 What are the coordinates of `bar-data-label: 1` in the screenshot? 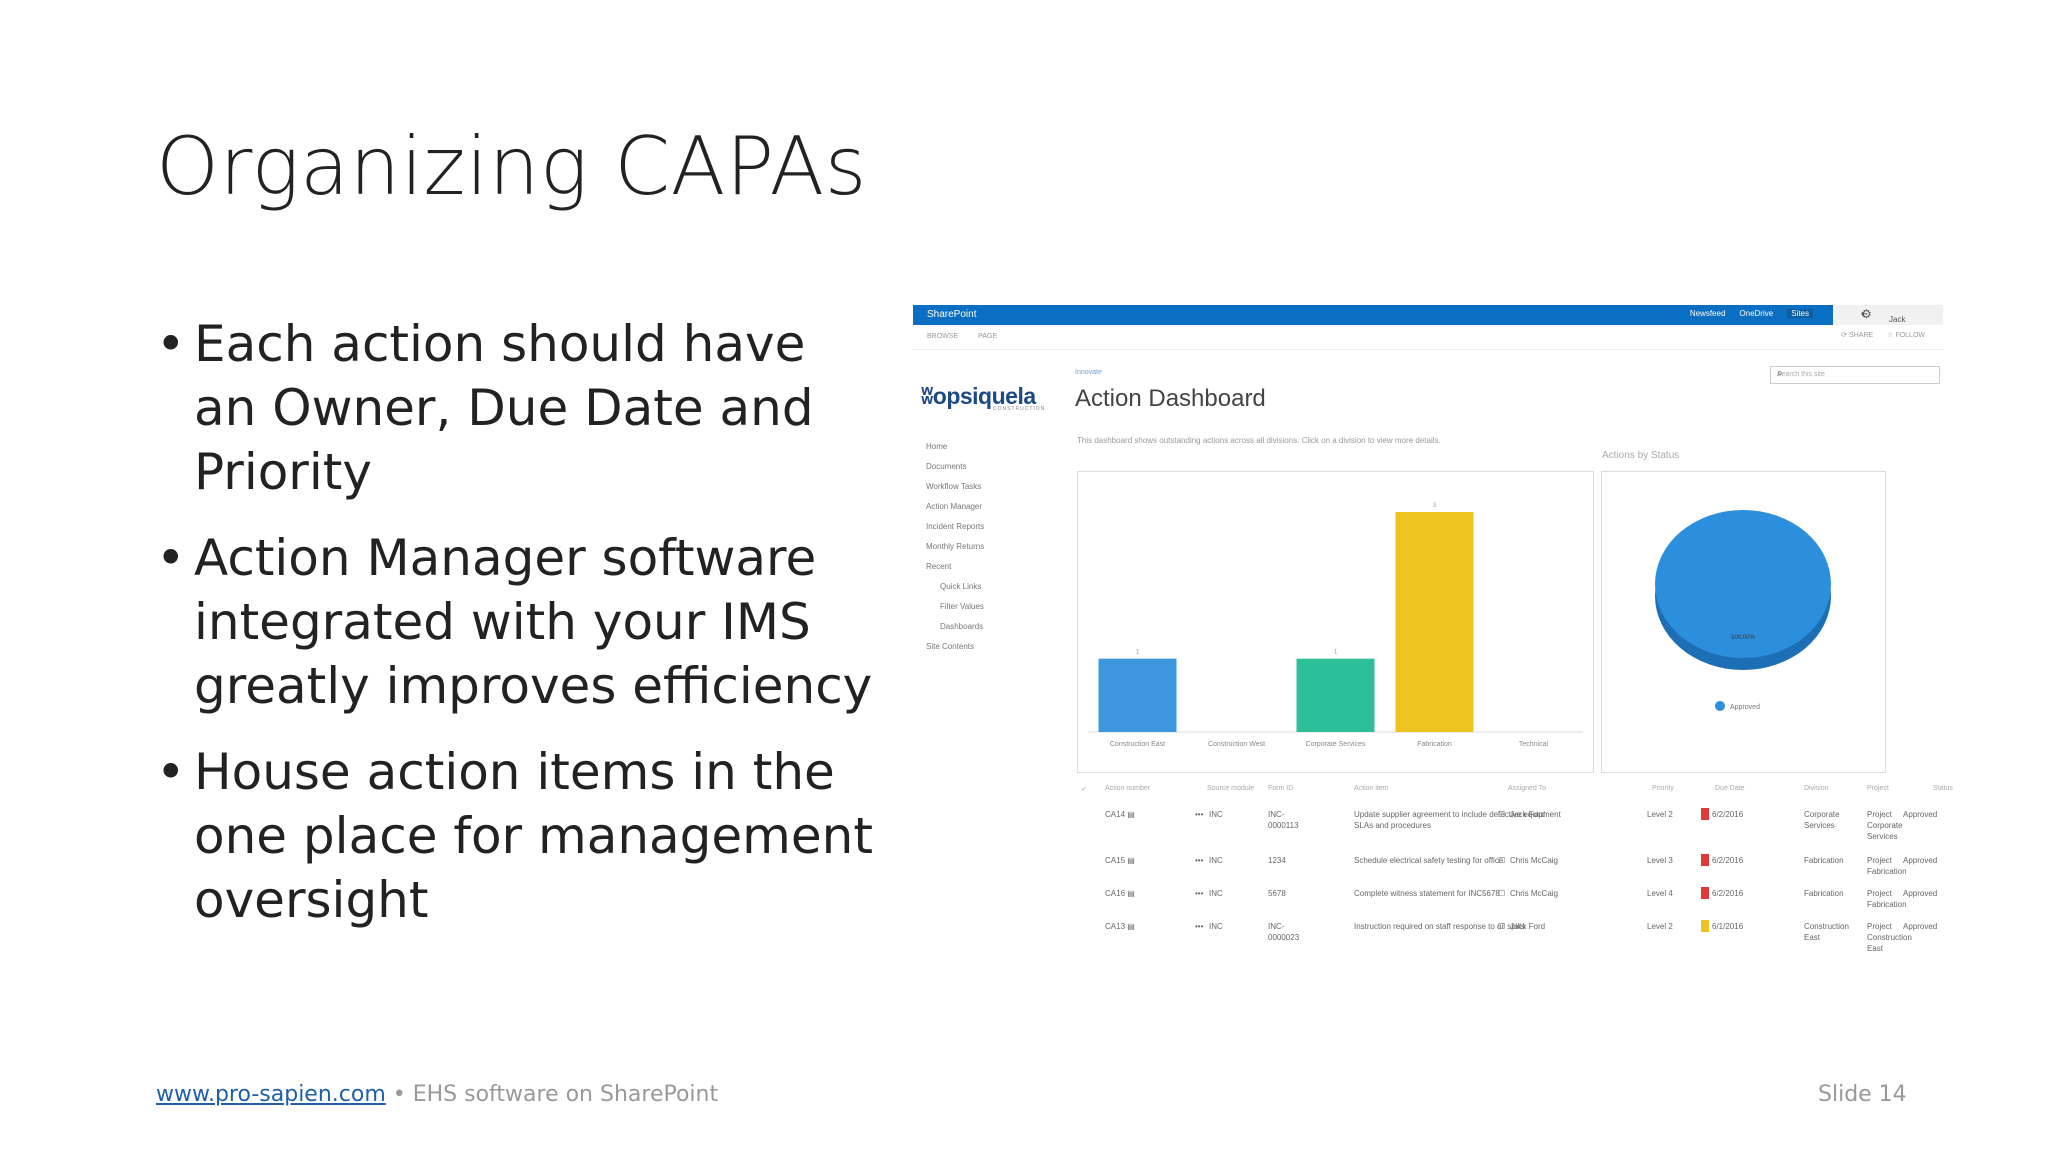 It's located at (1336, 653).